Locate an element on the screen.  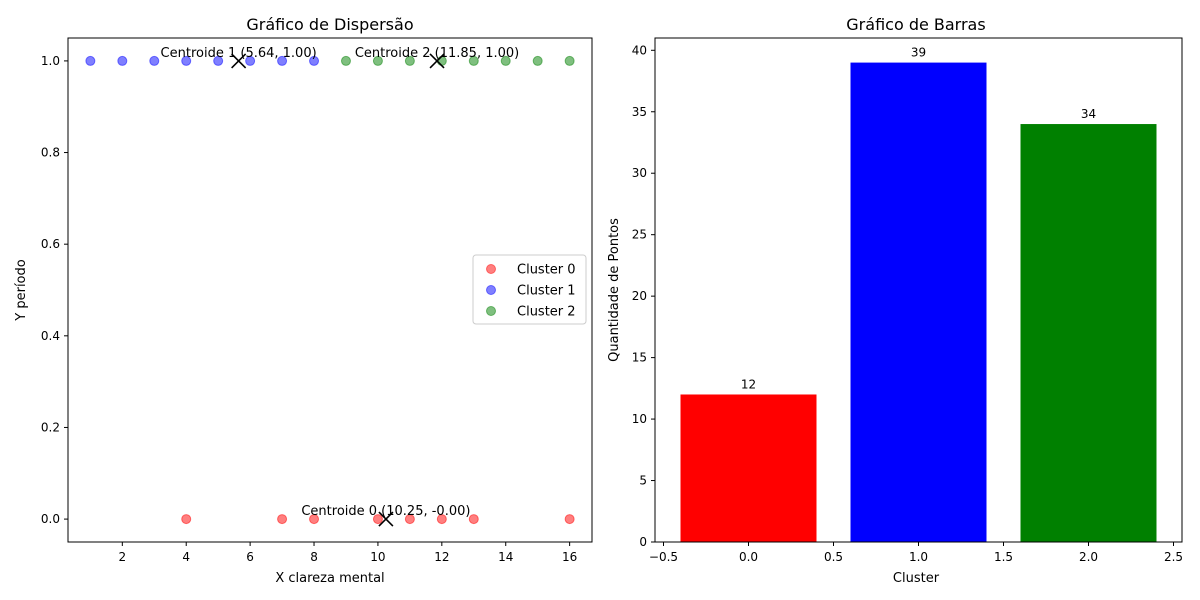
scatter-y-axis-label: Y período is located at coordinates (21, 290).